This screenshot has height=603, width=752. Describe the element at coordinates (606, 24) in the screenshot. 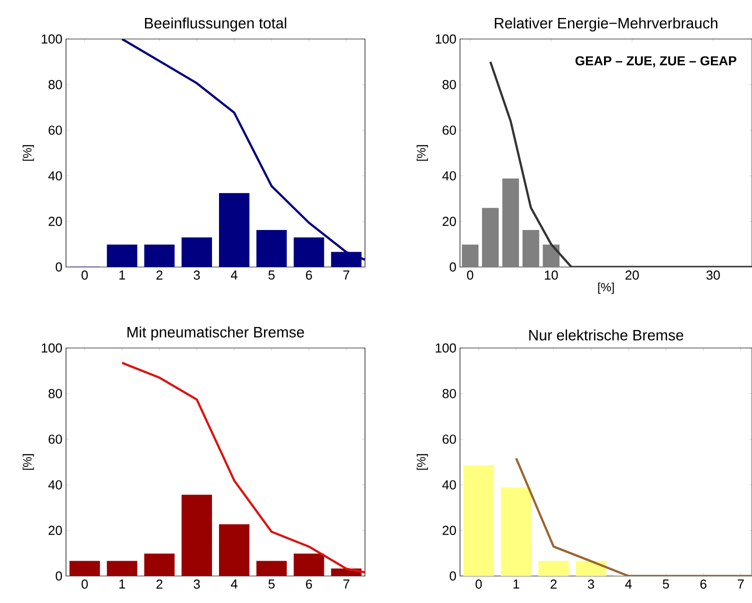

I see `chart-title: Relativer Energie−Mehrverbrauch` at that location.